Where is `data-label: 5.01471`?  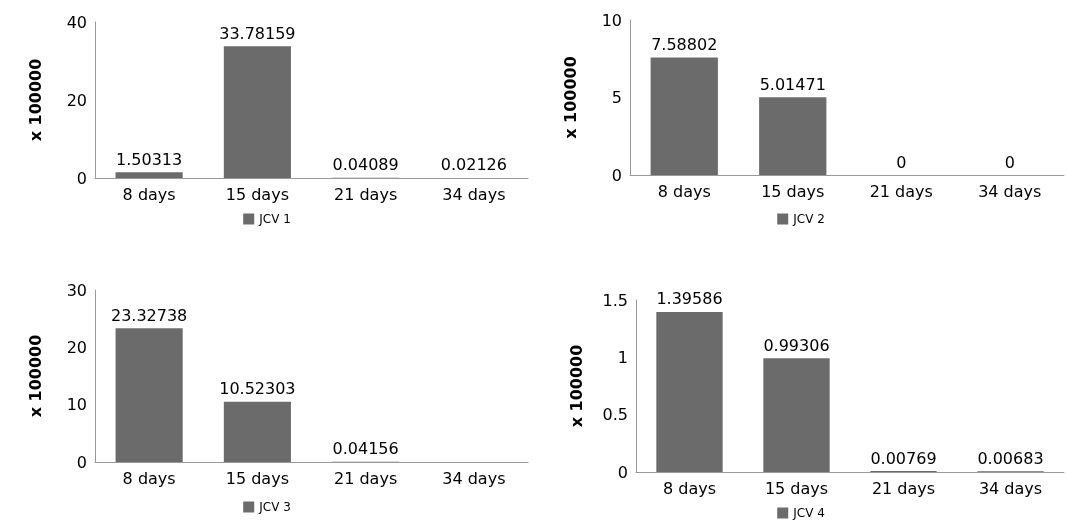
data-label: 5.01471 is located at coordinates (792, 84).